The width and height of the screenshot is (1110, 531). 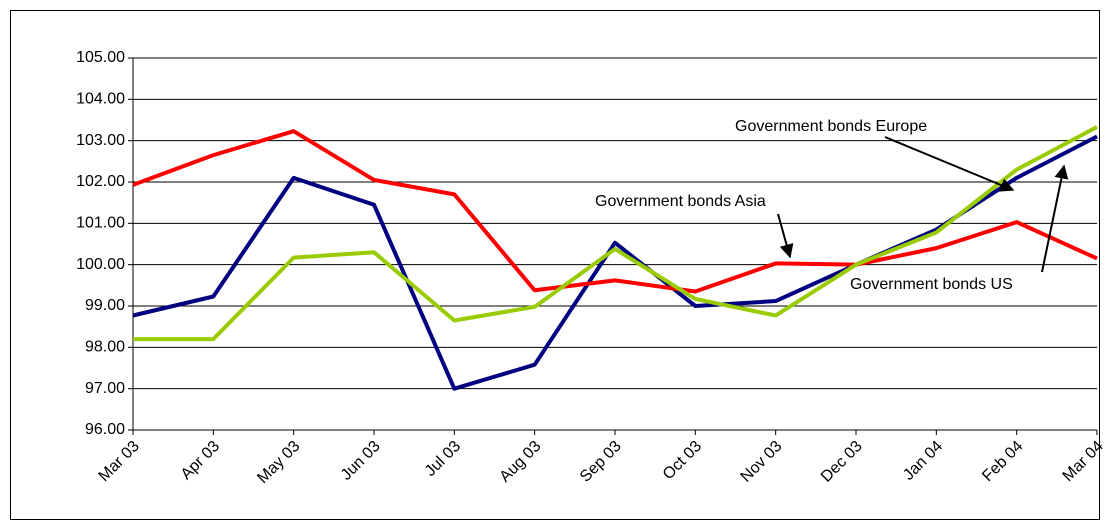 What do you see at coordinates (105, 429) in the screenshot?
I see `y-tick-label: 96.00` at bounding box center [105, 429].